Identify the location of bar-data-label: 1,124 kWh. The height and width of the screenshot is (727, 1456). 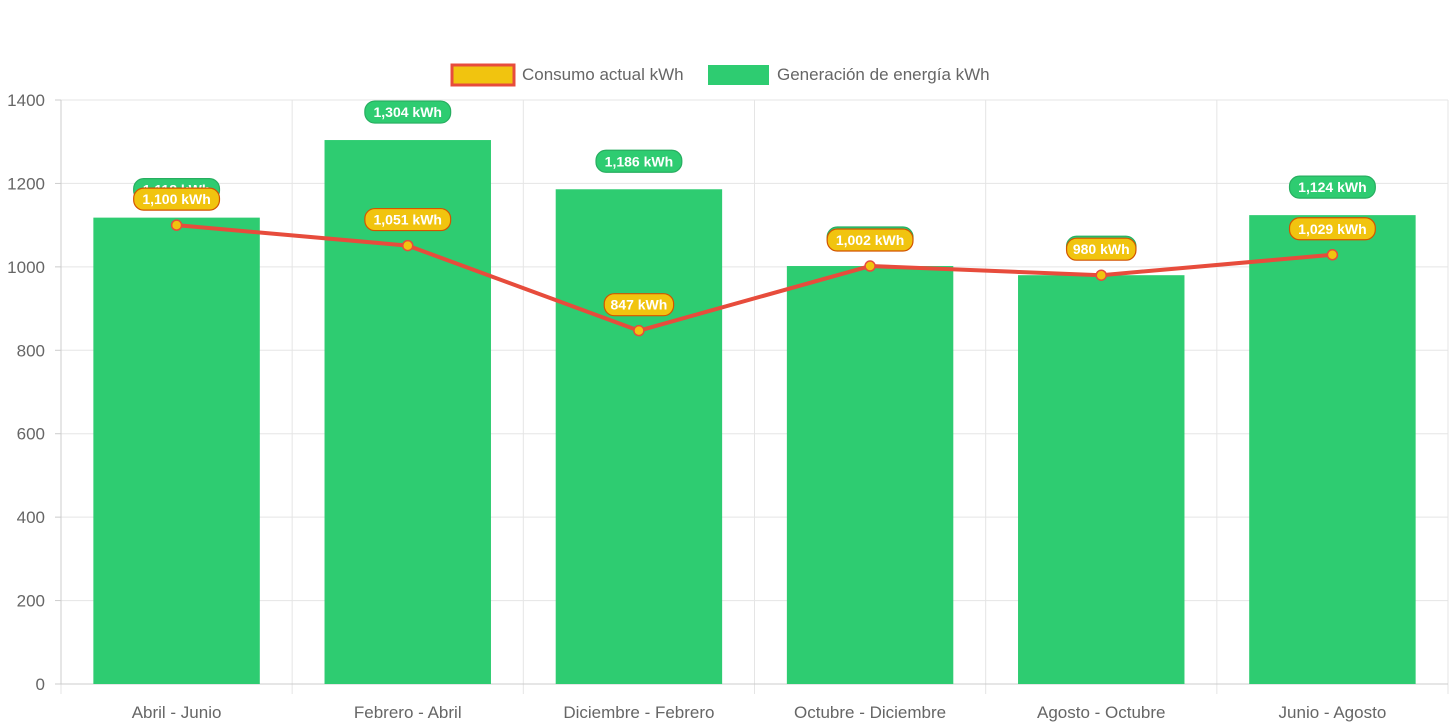
(1332, 187).